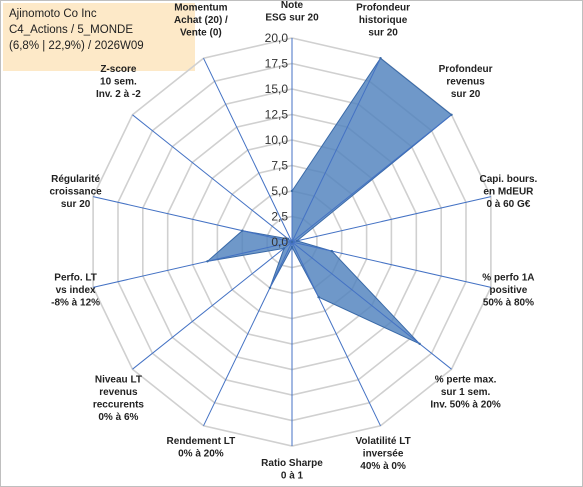 Image resolution: width=583 pixels, height=487 pixels. Describe the element at coordinates (508, 191) in the screenshot. I see `axis-label: en MdEUR` at that location.